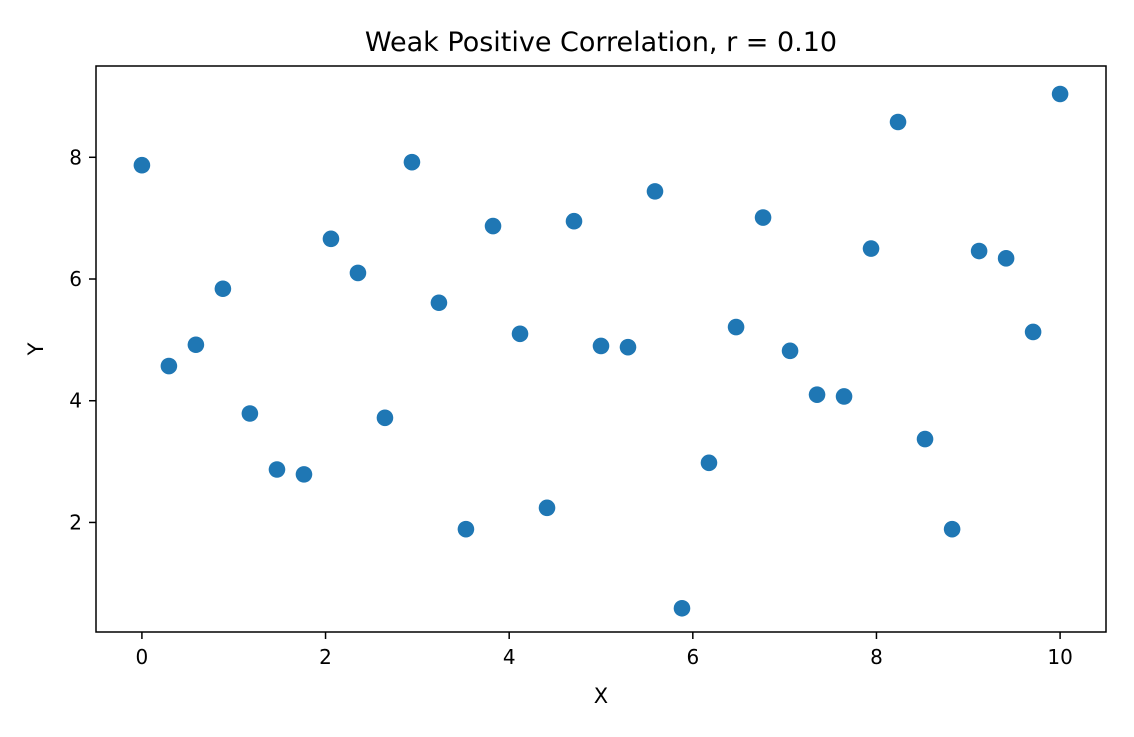 The image size is (1134, 737). What do you see at coordinates (604, 650) in the screenshot?
I see `x-axis-ticks: 0 2 4 6 8 10` at bounding box center [604, 650].